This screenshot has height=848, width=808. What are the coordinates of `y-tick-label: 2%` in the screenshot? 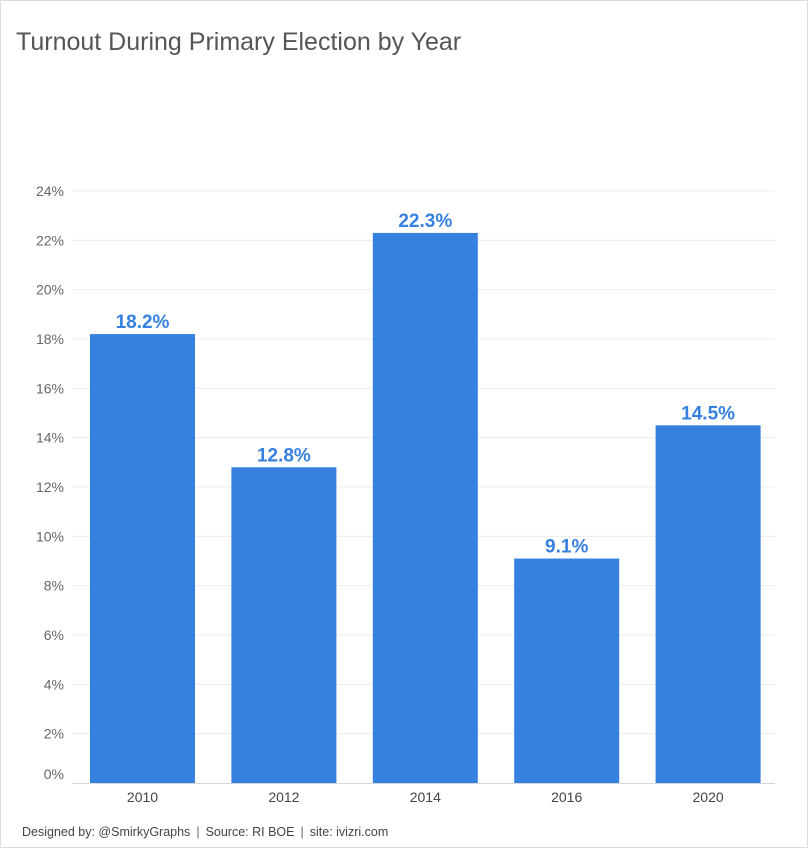 It's located at (54, 734).